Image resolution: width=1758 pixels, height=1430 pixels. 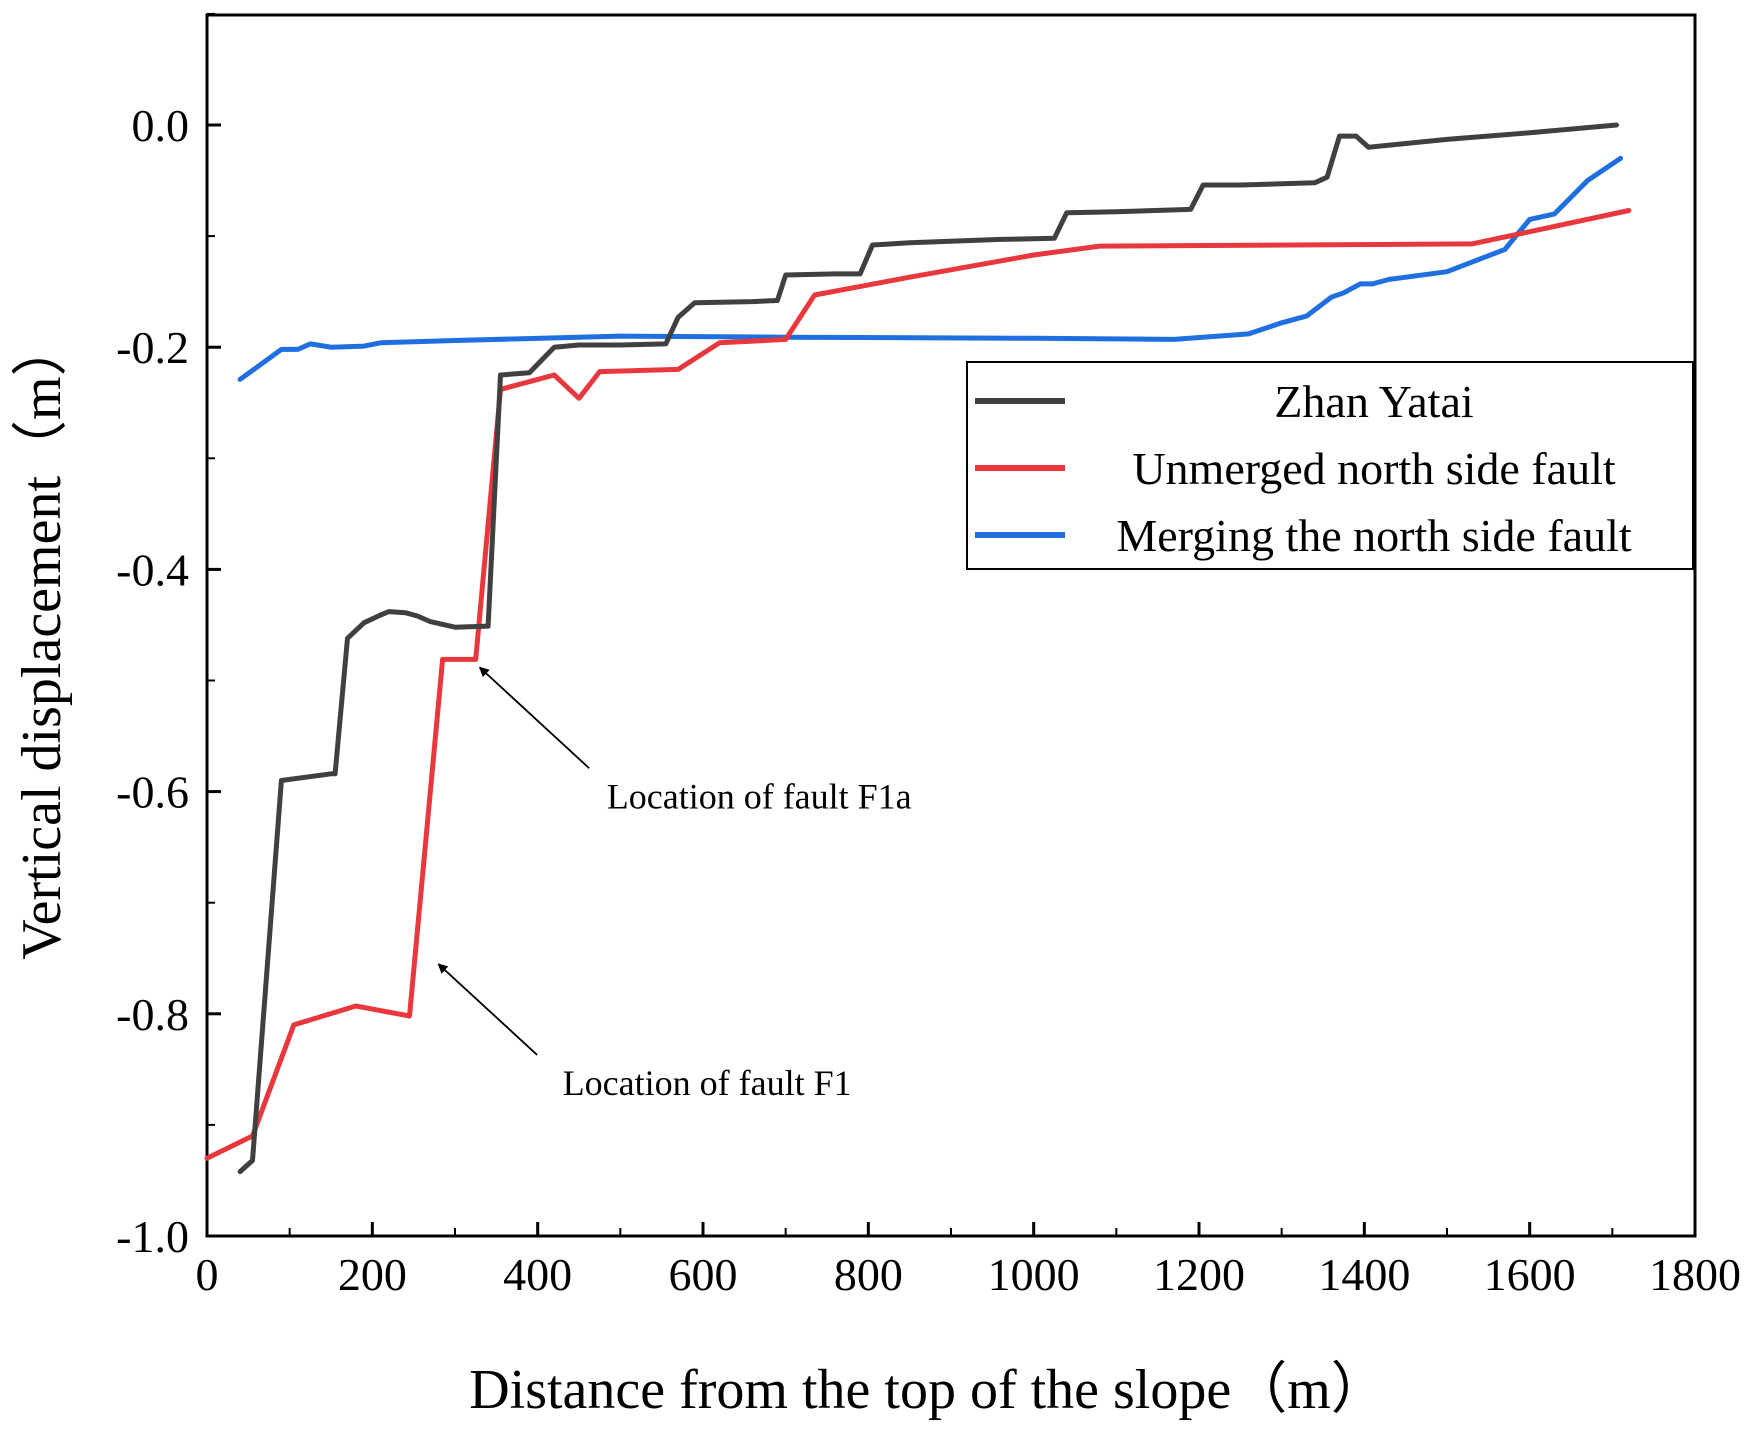 What do you see at coordinates (372, 1274) in the screenshot?
I see `x-tick-label: 200` at bounding box center [372, 1274].